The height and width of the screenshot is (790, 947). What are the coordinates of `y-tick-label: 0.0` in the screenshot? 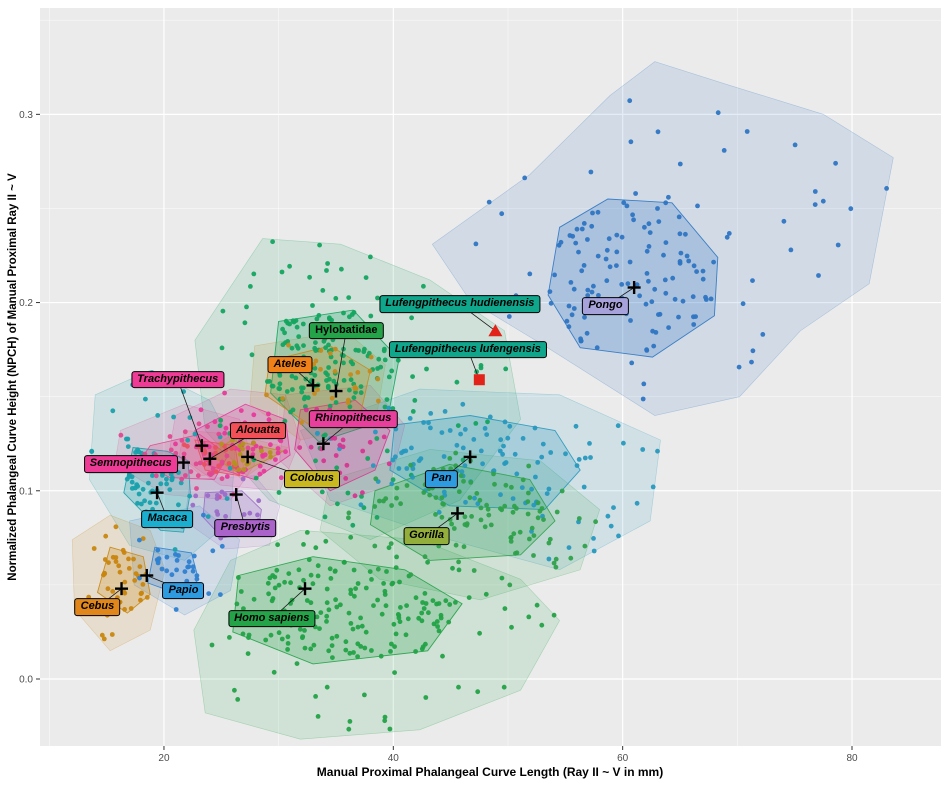 It's located at (26, 679).